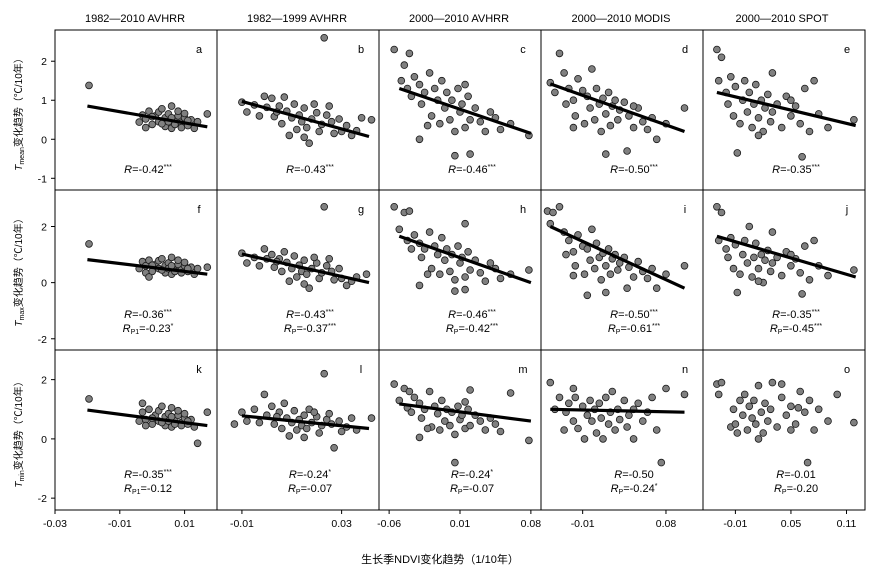 The image size is (881, 573). What do you see at coordinates (622, 270) in the screenshot?
I see `panel-i: i R=-0.50*** RP=-0.61***` at bounding box center [622, 270].